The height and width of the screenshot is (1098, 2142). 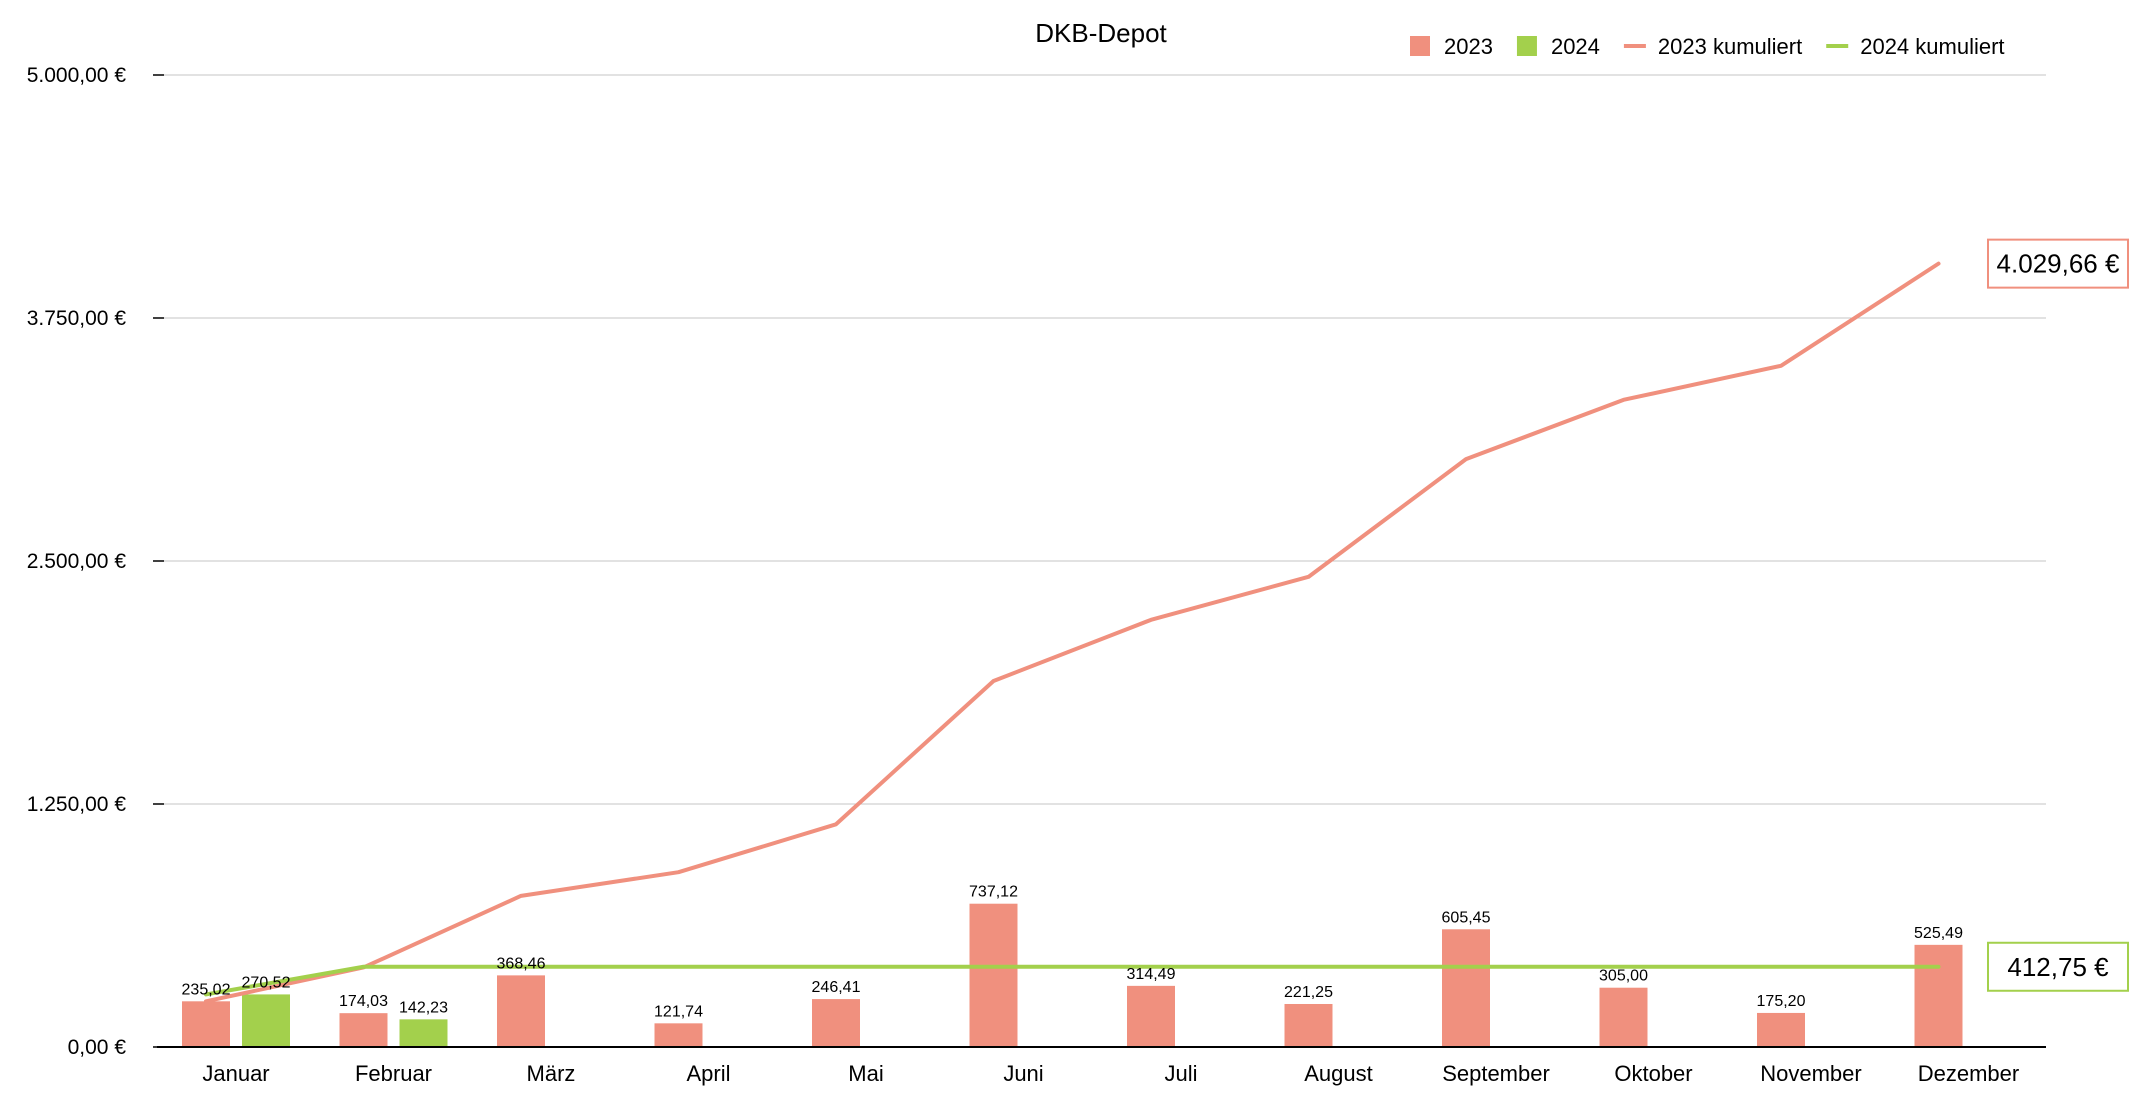 I want to click on legend-item: 2024, so click(x=1558, y=46).